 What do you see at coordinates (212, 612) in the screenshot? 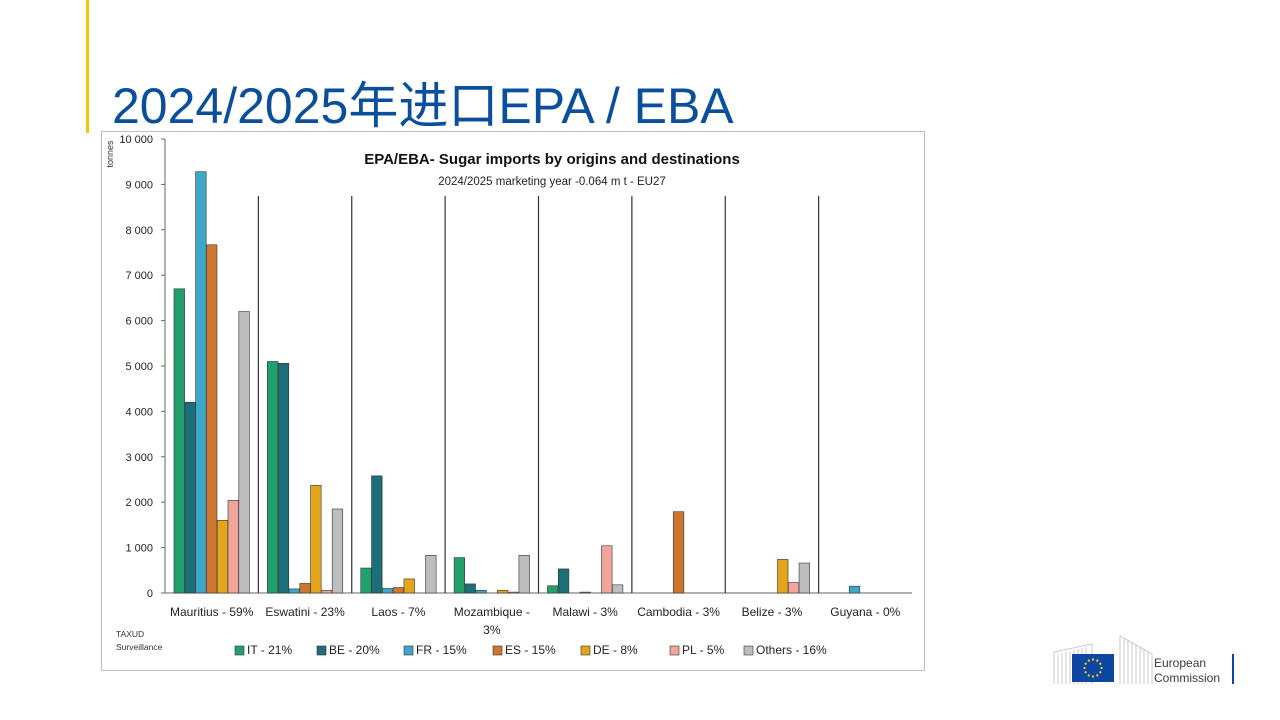
I see `x-tick-label: Mauritius - 59%` at bounding box center [212, 612].